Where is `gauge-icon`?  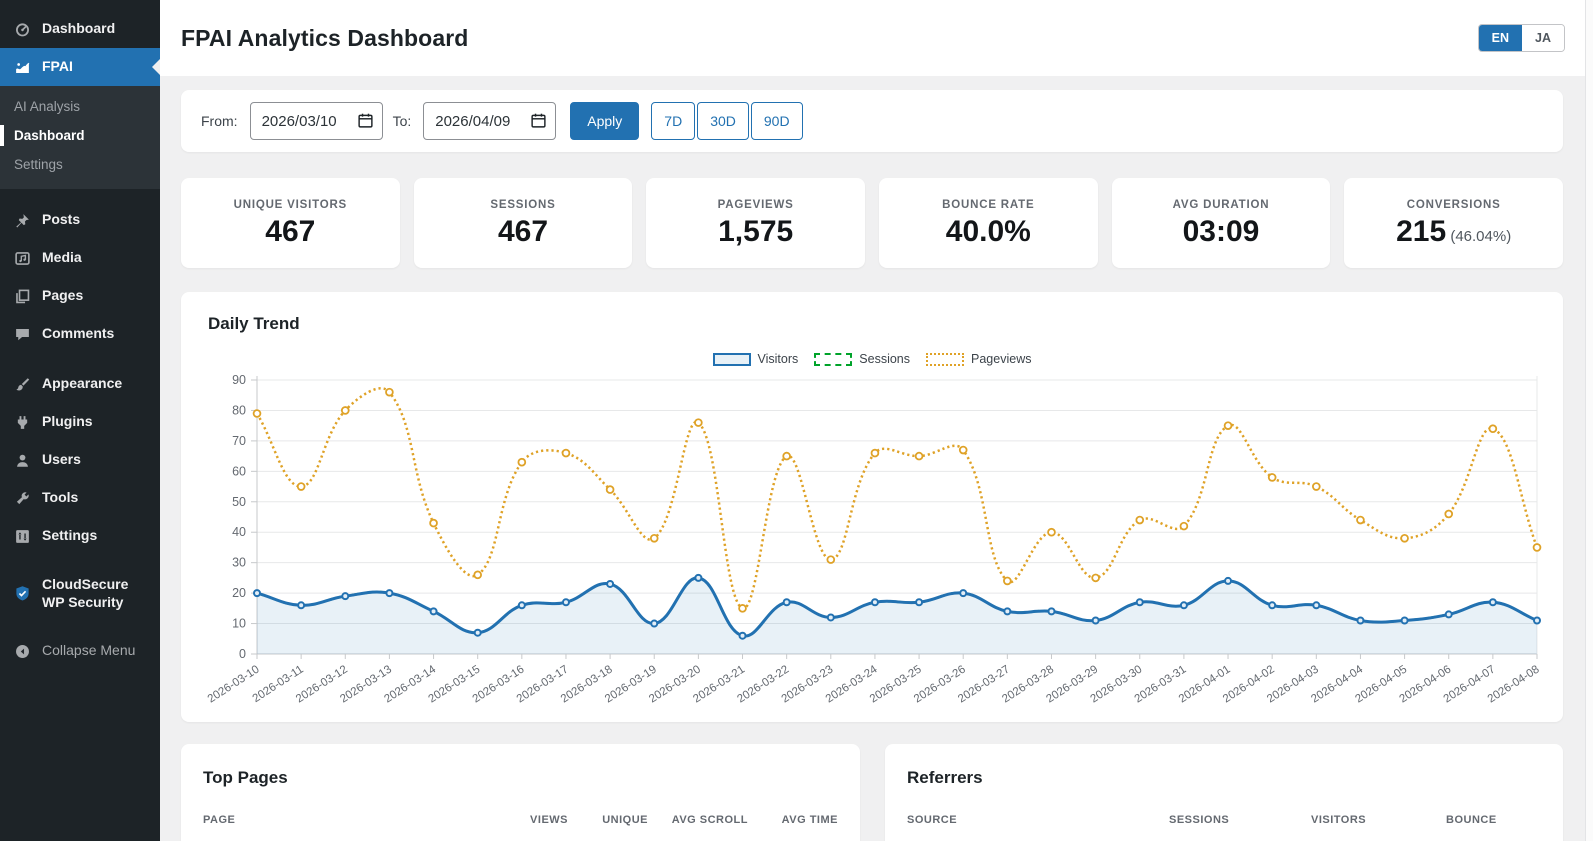
gauge-icon is located at coordinates (22, 29).